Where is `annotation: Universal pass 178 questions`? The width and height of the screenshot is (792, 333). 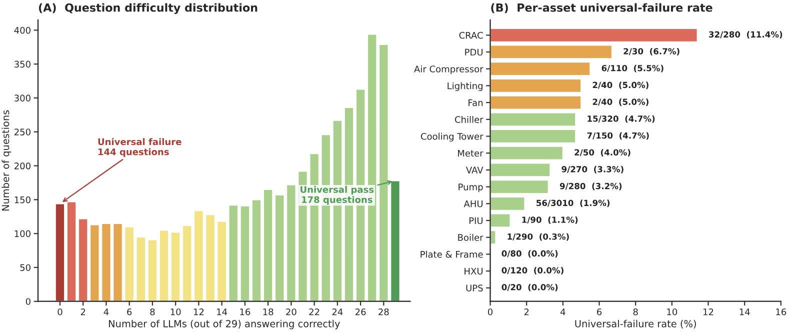
annotation: Universal pass 178 questions is located at coordinates (337, 195).